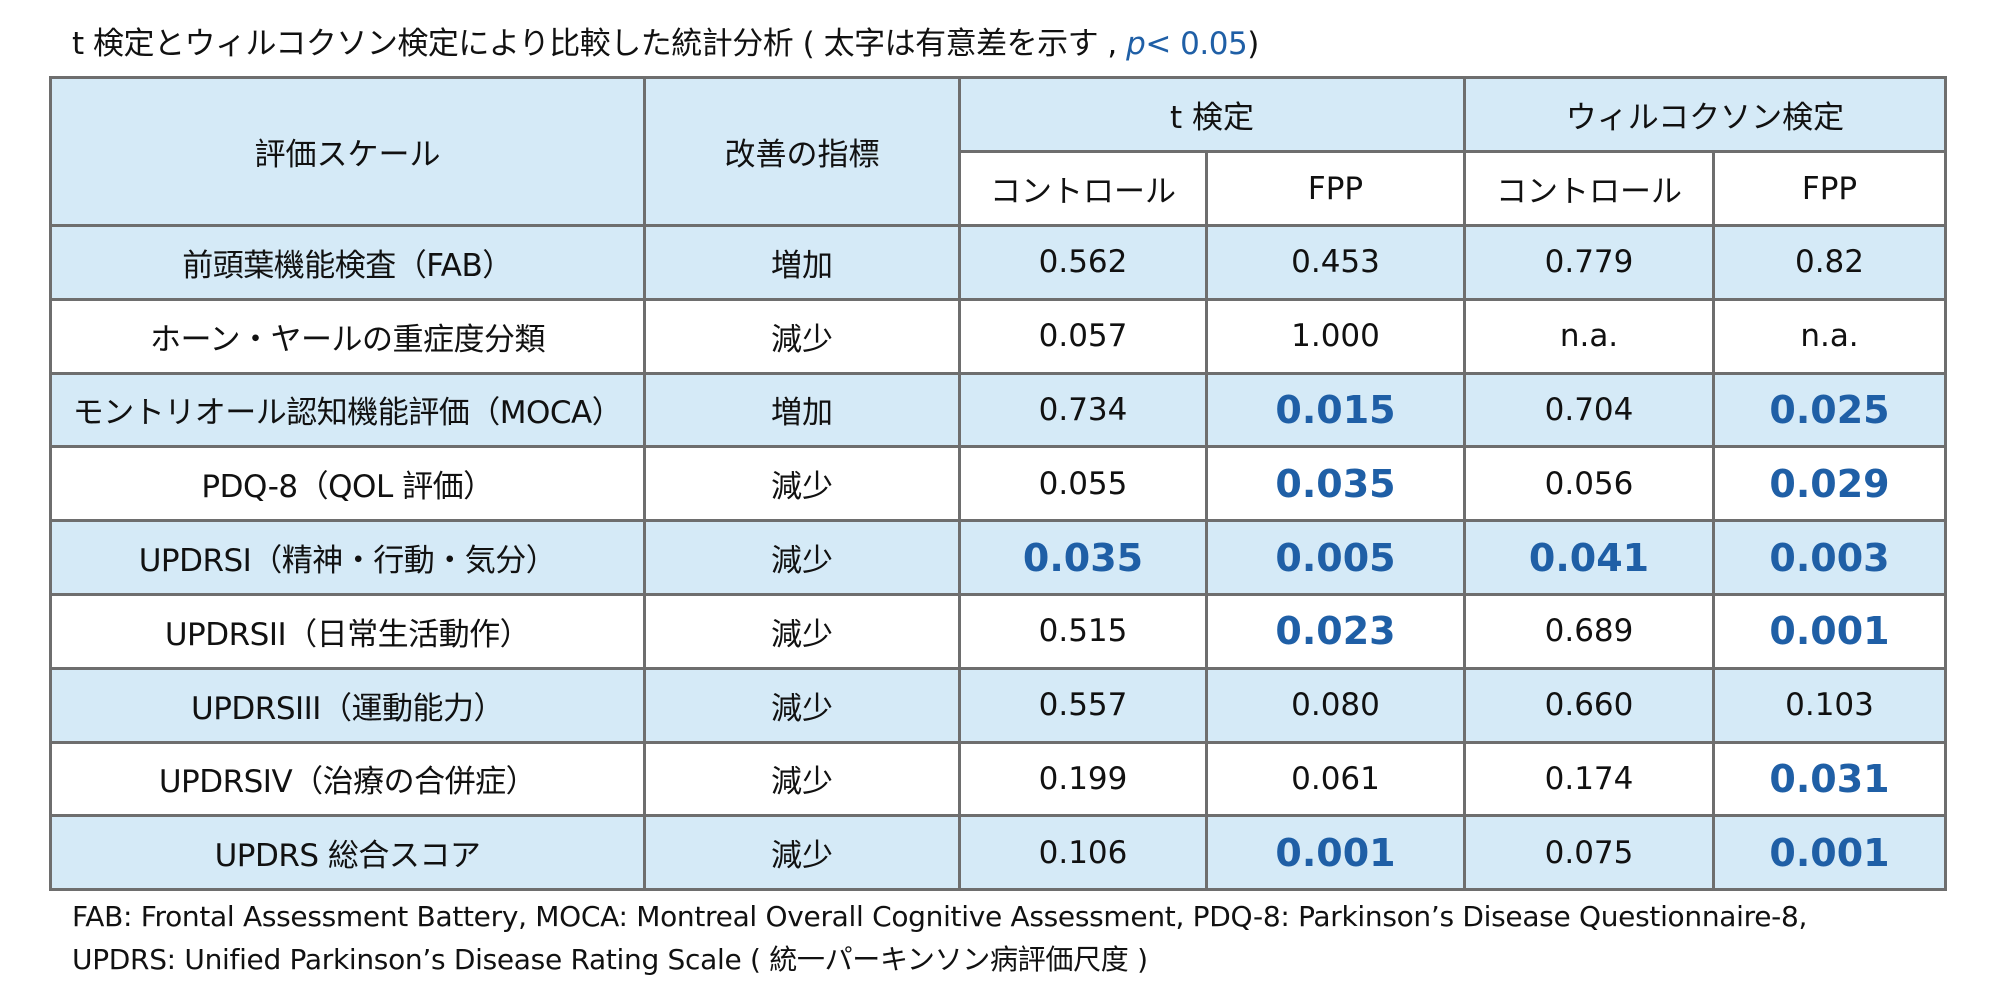 Image resolution: width=2000 pixels, height=1004 pixels. What do you see at coordinates (1335, 779) in the screenshot?
I see `ttest-fpp-cell: 0.061` at bounding box center [1335, 779].